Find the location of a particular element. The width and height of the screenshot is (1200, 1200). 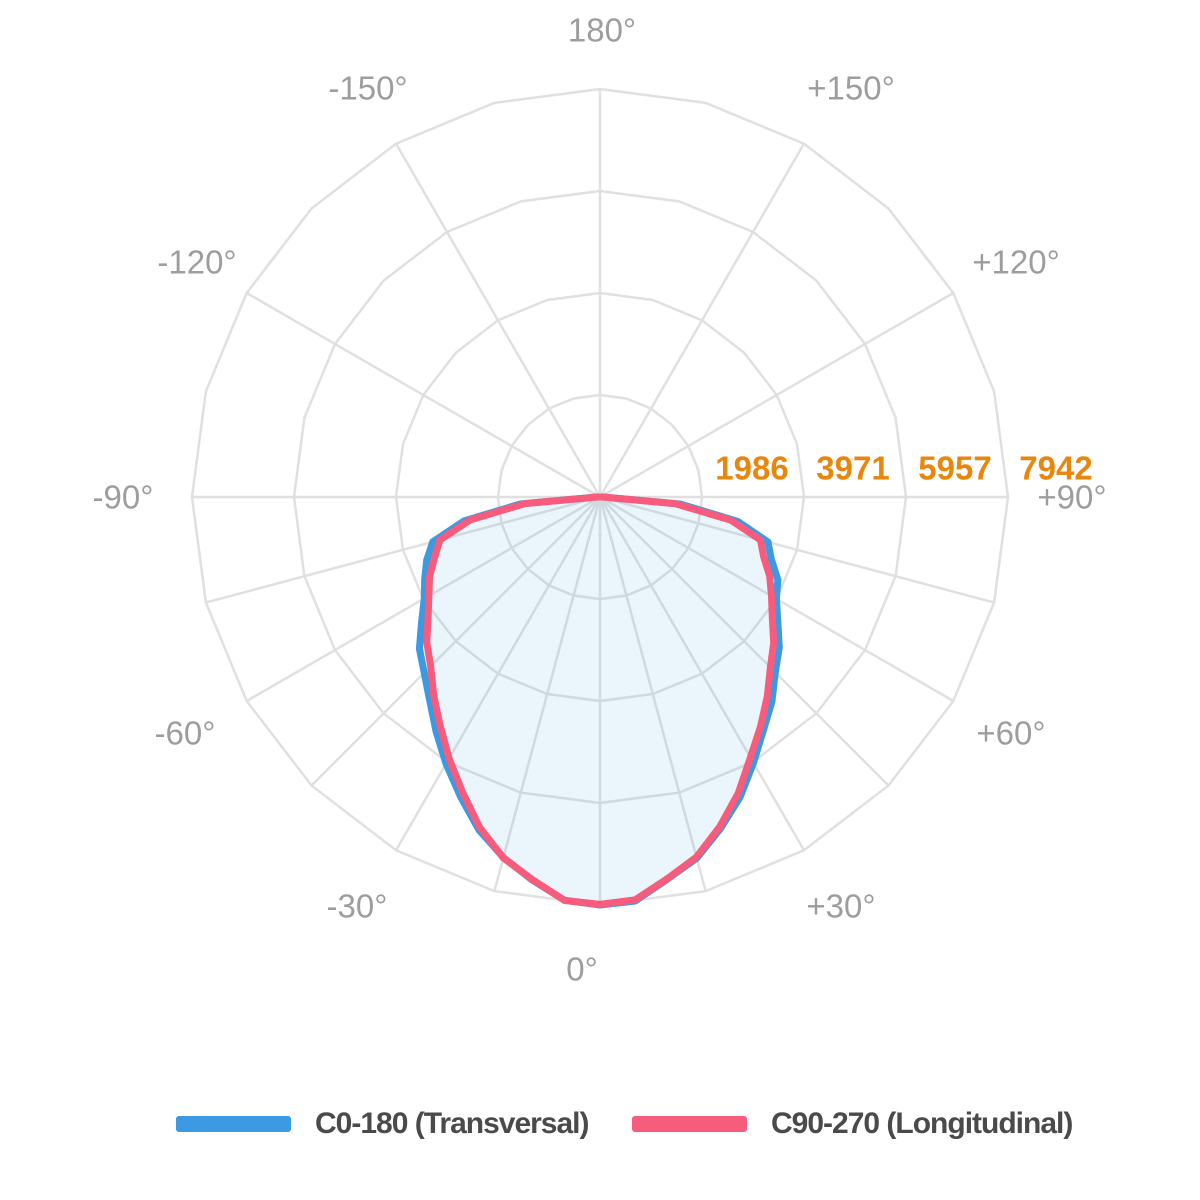

grid-spoke--30 is located at coordinates (498, 673).